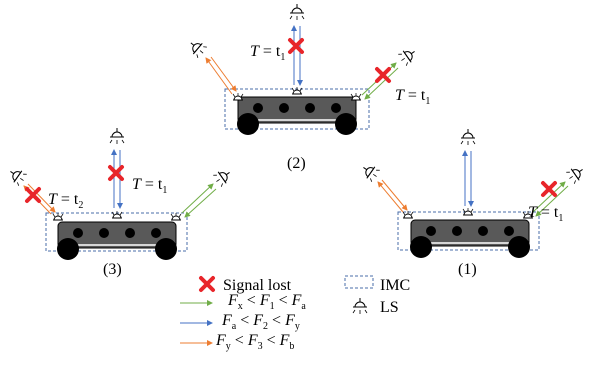 The image size is (595, 366). Describe the element at coordinates (467, 269) in the screenshot. I see `vehicle-label-1: (1)` at that location.